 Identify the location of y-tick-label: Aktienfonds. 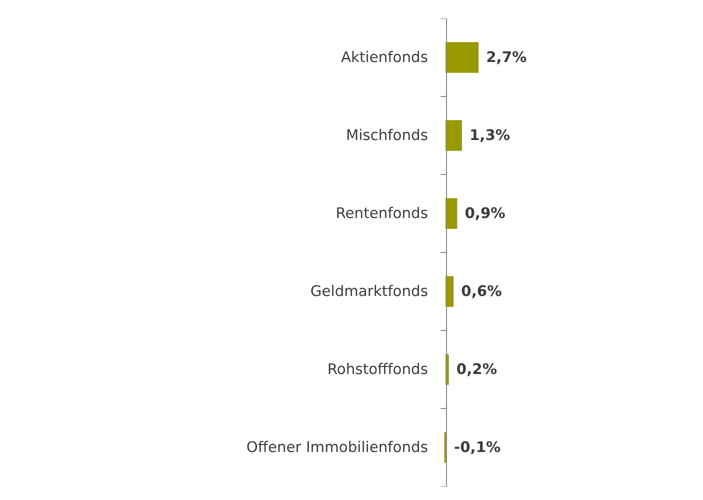
(384, 57).